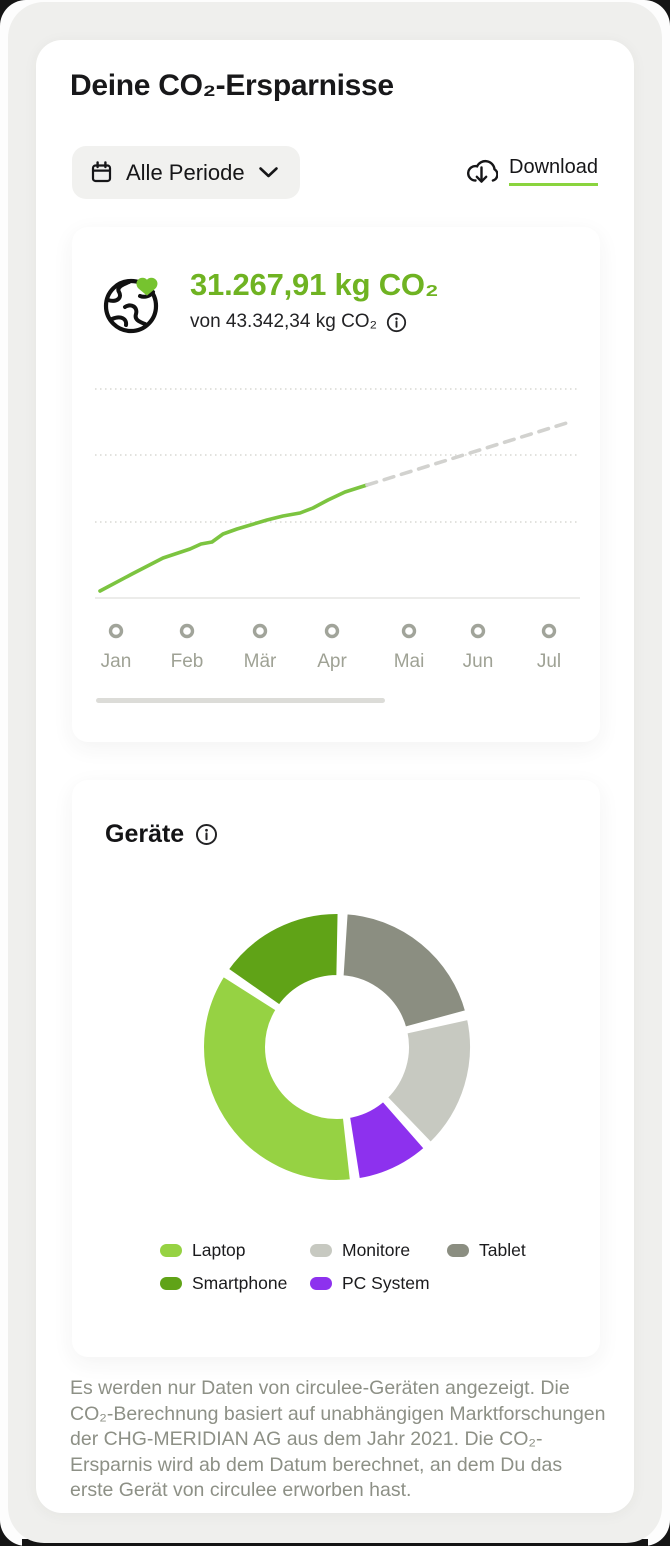  What do you see at coordinates (283, 321) in the screenshot?
I see `co2-total-value: von 43.342,34 kg CO₂` at bounding box center [283, 321].